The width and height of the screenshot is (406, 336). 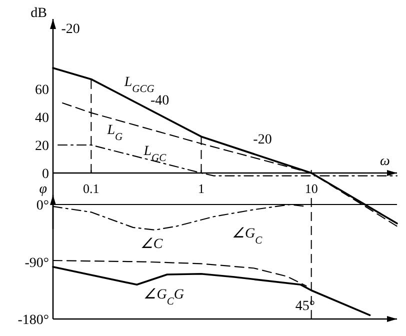 I want to click on series-label: ∠G$_{C}$, so click(x=248, y=236).